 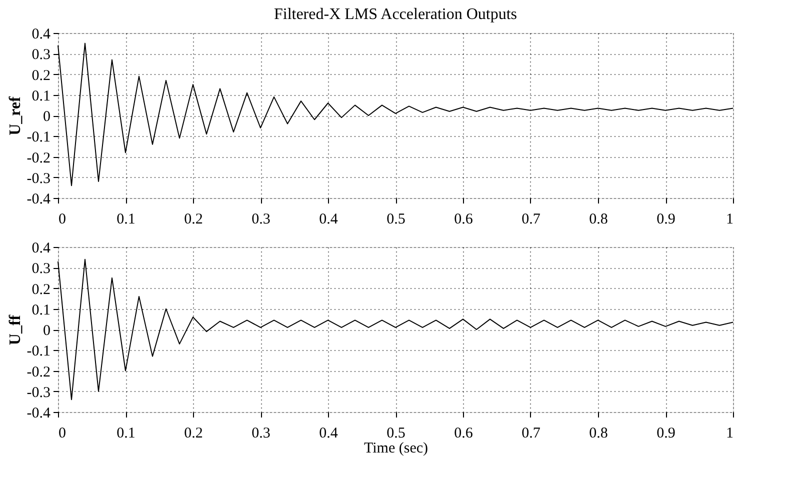 I want to click on x-axis-title: Time (sec), so click(x=396, y=448).